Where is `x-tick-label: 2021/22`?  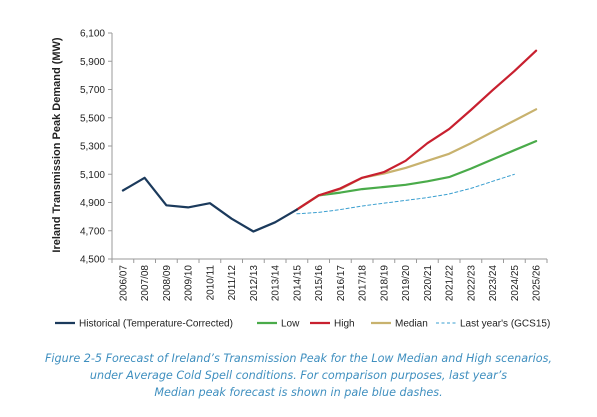 x-tick-label: 2021/22 is located at coordinates (450, 283).